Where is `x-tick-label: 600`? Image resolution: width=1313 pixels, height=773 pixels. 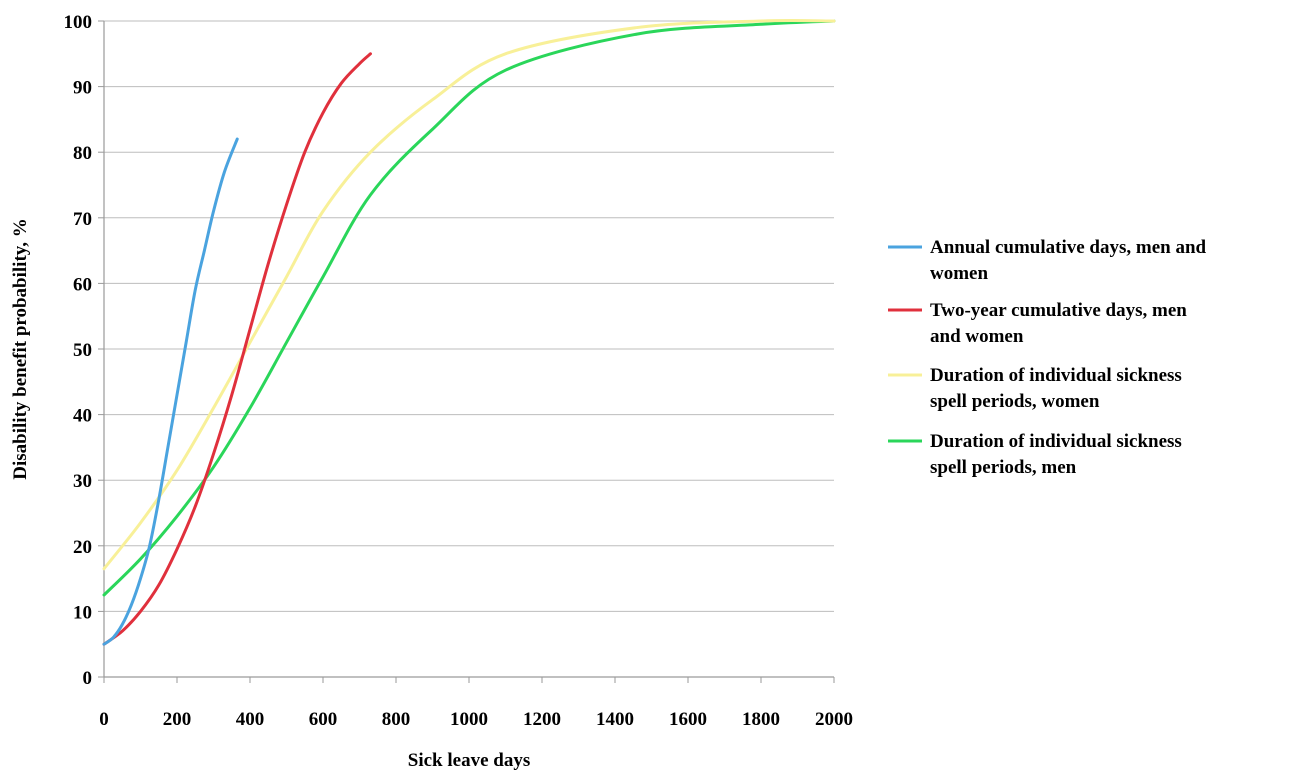
x-tick-label: 600 is located at coordinates (323, 719).